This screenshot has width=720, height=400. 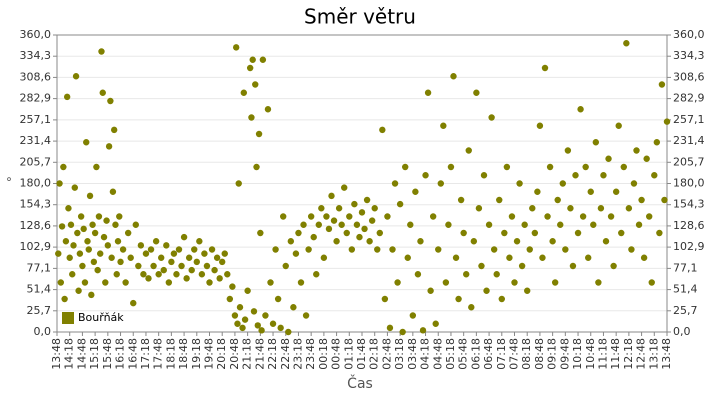 I want to click on y-tick-label: 25,7, so click(x=39, y=310).